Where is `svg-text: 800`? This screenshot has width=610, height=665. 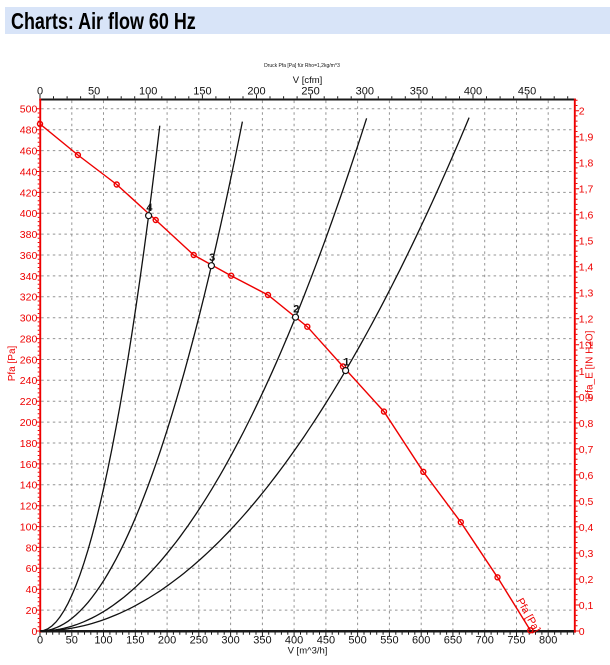 svg-text: 800 is located at coordinates (548, 640).